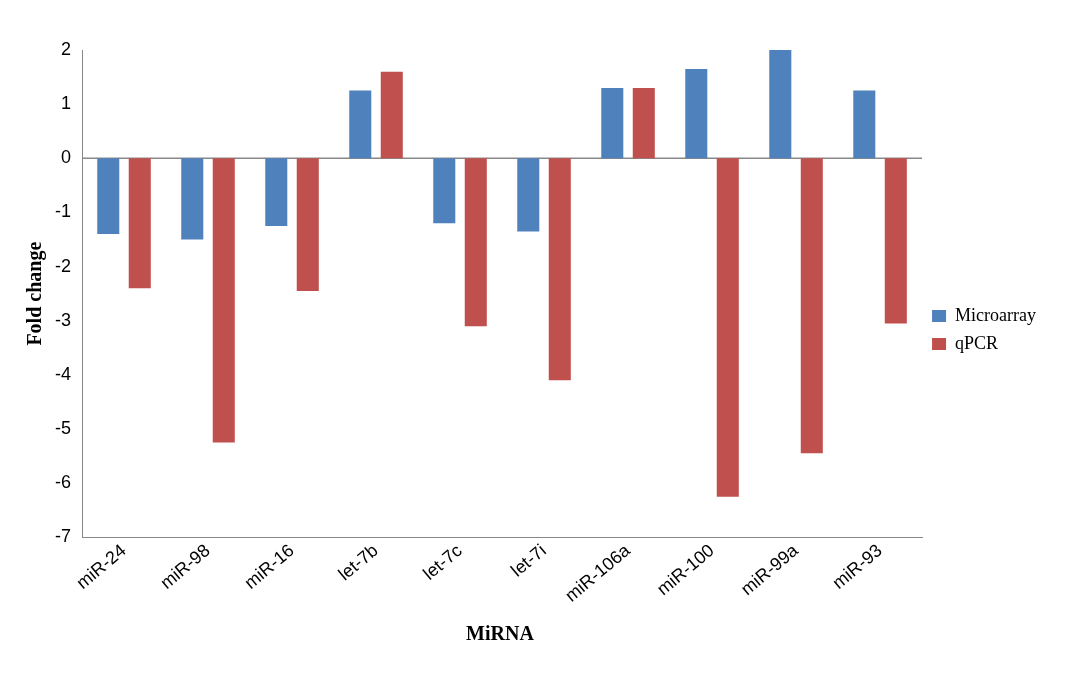  I want to click on y-tick-label: -5, so click(62, 427).